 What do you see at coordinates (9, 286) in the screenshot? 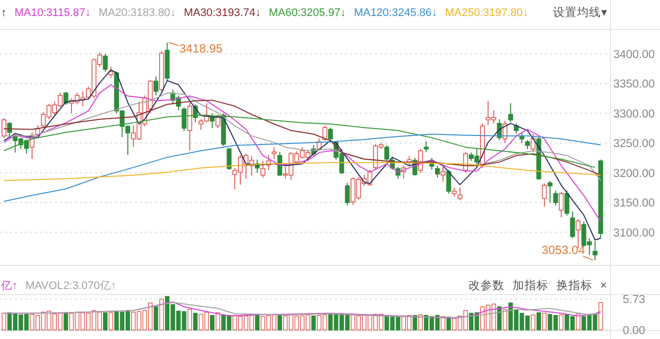
I see `series-label: 亿↑` at bounding box center [9, 286].